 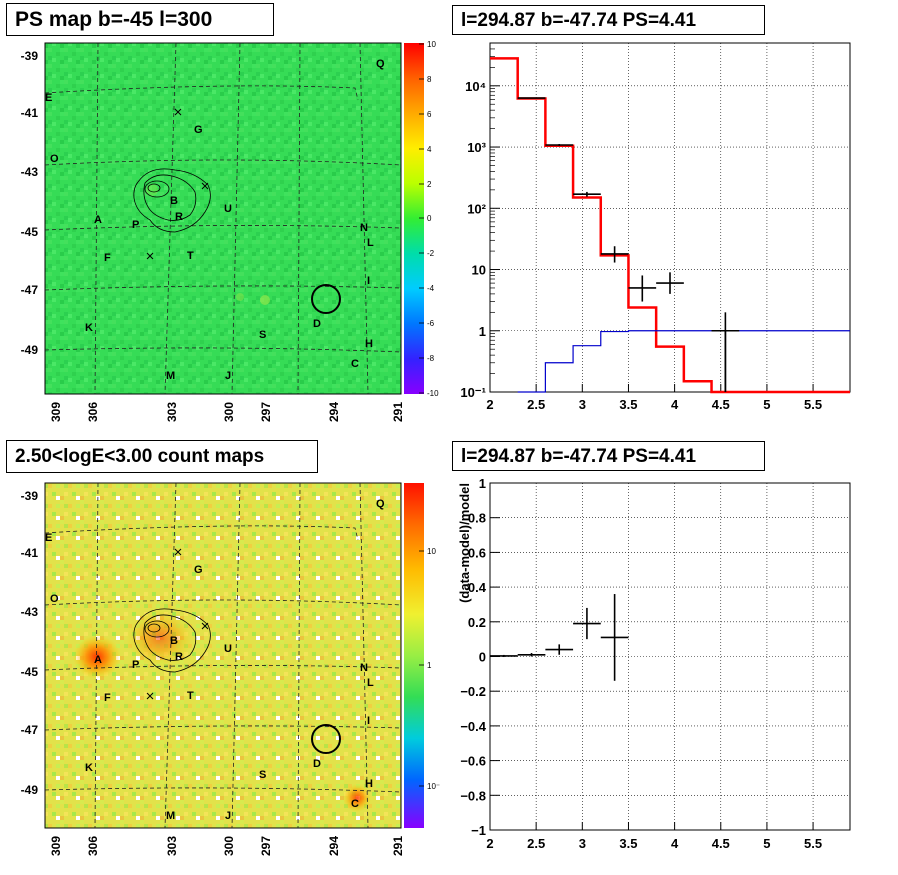 I want to click on y-tick-label: −0.8, so click(x=473, y=795).